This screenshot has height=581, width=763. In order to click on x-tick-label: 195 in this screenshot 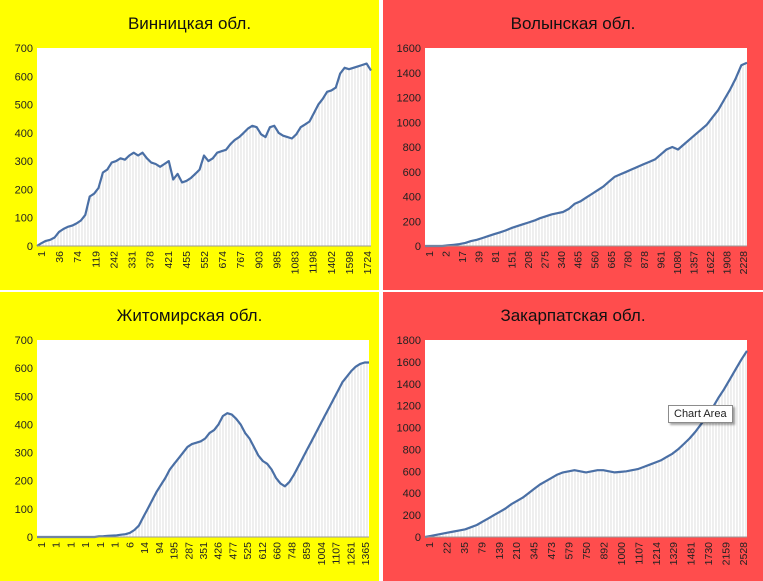, I will do `click(175, 551)`.